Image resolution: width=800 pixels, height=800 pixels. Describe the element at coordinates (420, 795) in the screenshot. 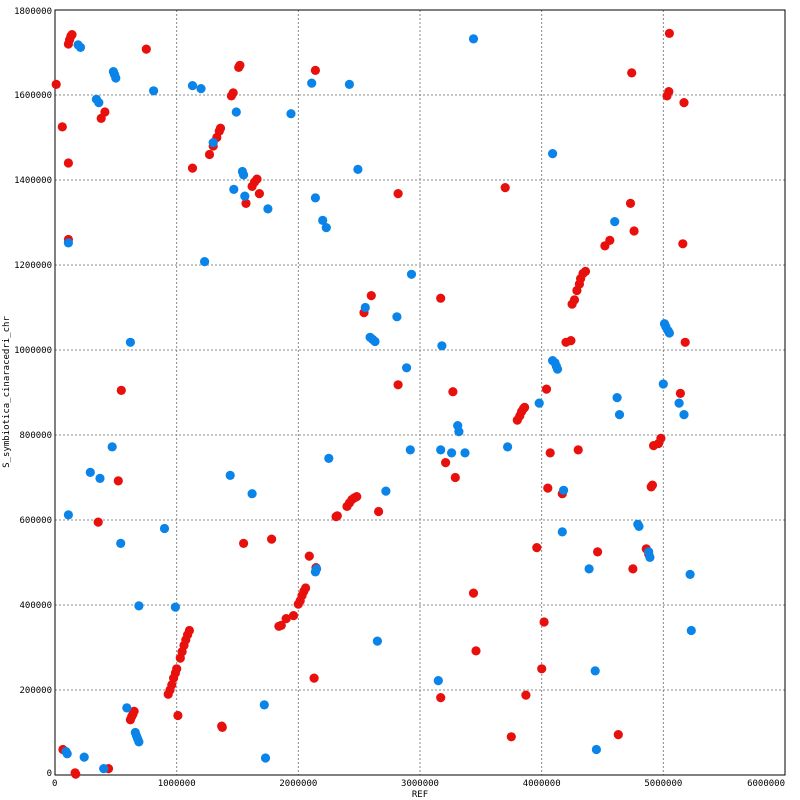

I see `x-axis-label: REF` at that location.